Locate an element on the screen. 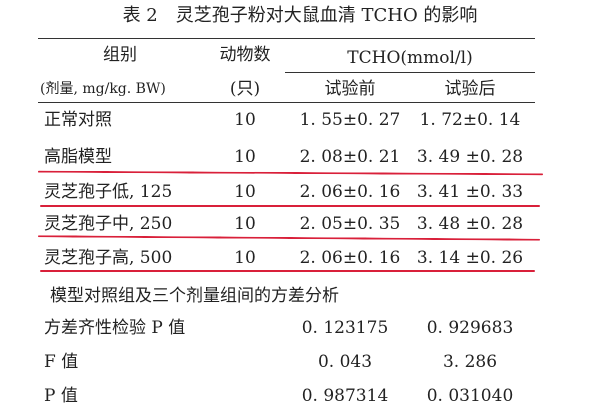 The height and width of the screenshot is (417, 600). table-title: 表 2 灵芝孢子粉对大鼠血清 TCHO 的影响 is located at coordinates (300, 15).